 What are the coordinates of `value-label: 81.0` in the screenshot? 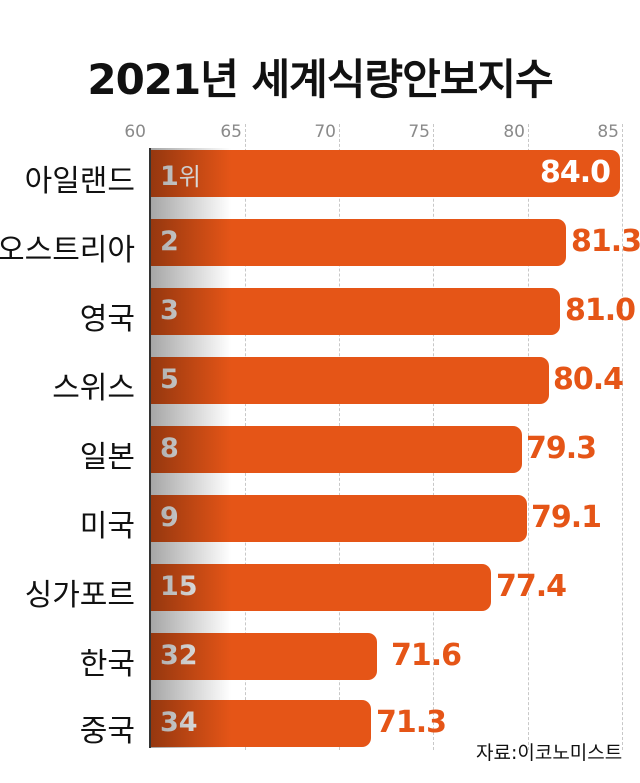 It's located at (600, 310).